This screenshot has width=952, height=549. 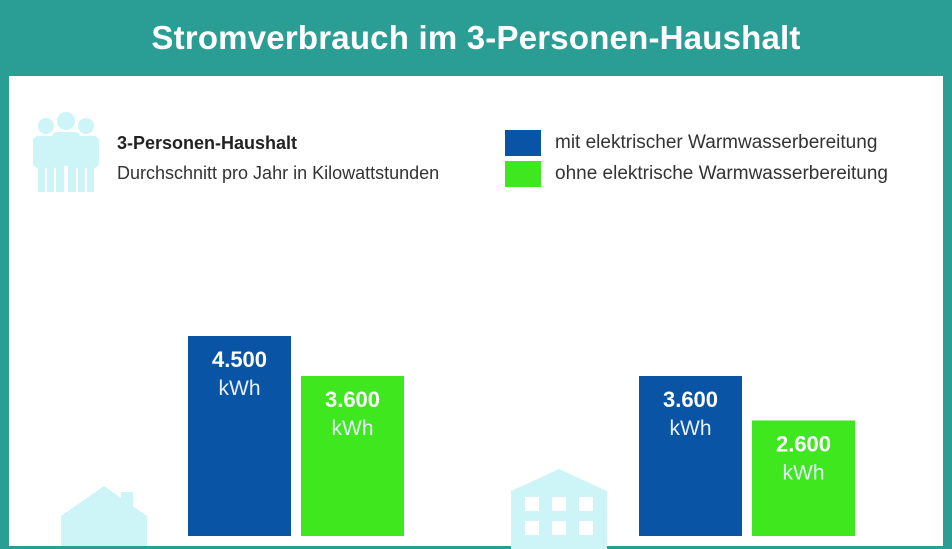 I want to click on house-icon, so click(x=104, y=516).